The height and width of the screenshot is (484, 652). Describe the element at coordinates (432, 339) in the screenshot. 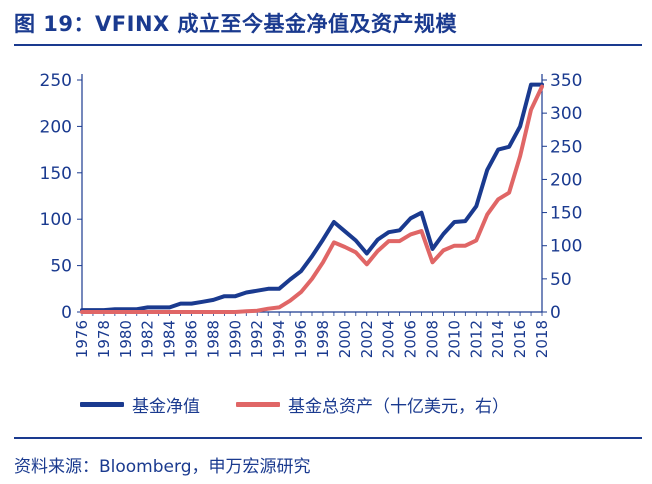

I see `x-tick-label: 2008` at that location.